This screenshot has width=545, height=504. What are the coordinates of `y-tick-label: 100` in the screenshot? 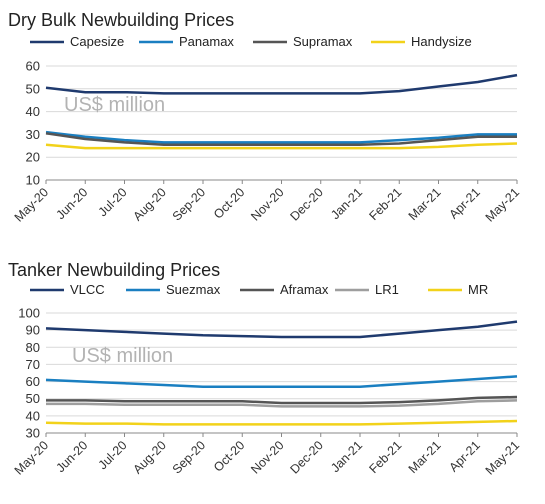 It's located at (29, 313).